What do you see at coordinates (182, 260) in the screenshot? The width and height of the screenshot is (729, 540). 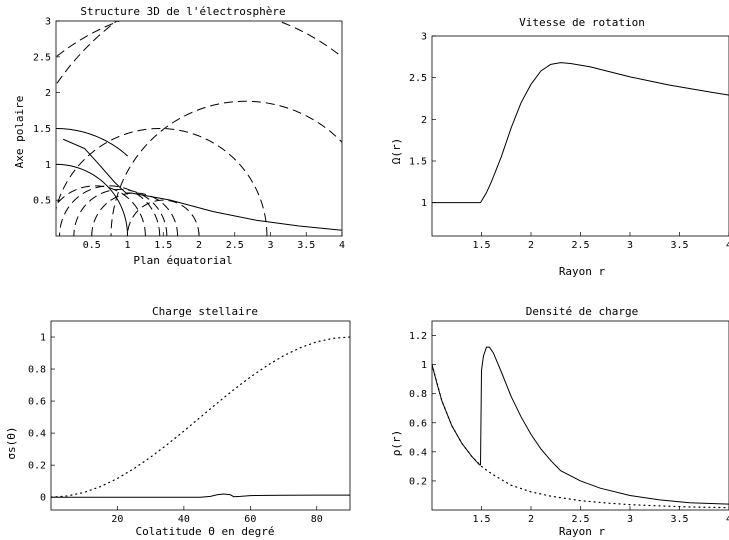 I see `structure-xlabel: Plan équatorial` at bounding box center [182, 260].